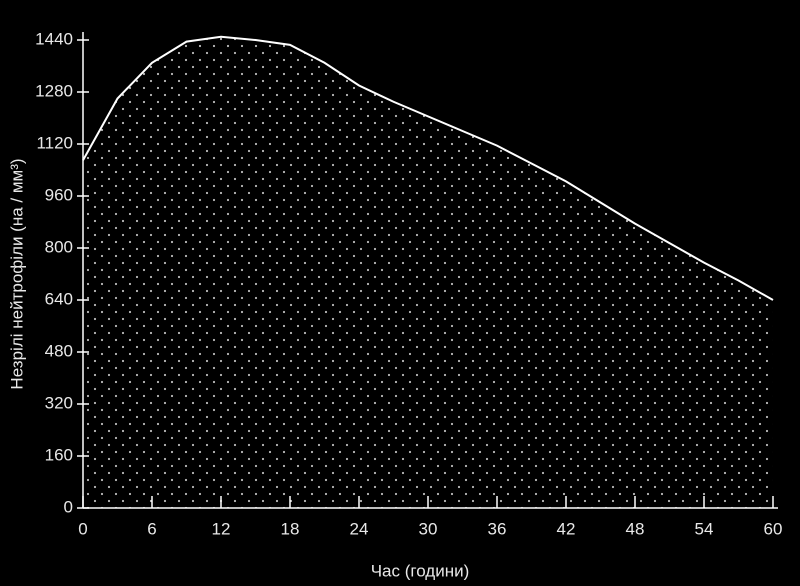 The width and height of the screenshot is (800, 586). I want to click on x-tick-label: 42, so click(566, 528).